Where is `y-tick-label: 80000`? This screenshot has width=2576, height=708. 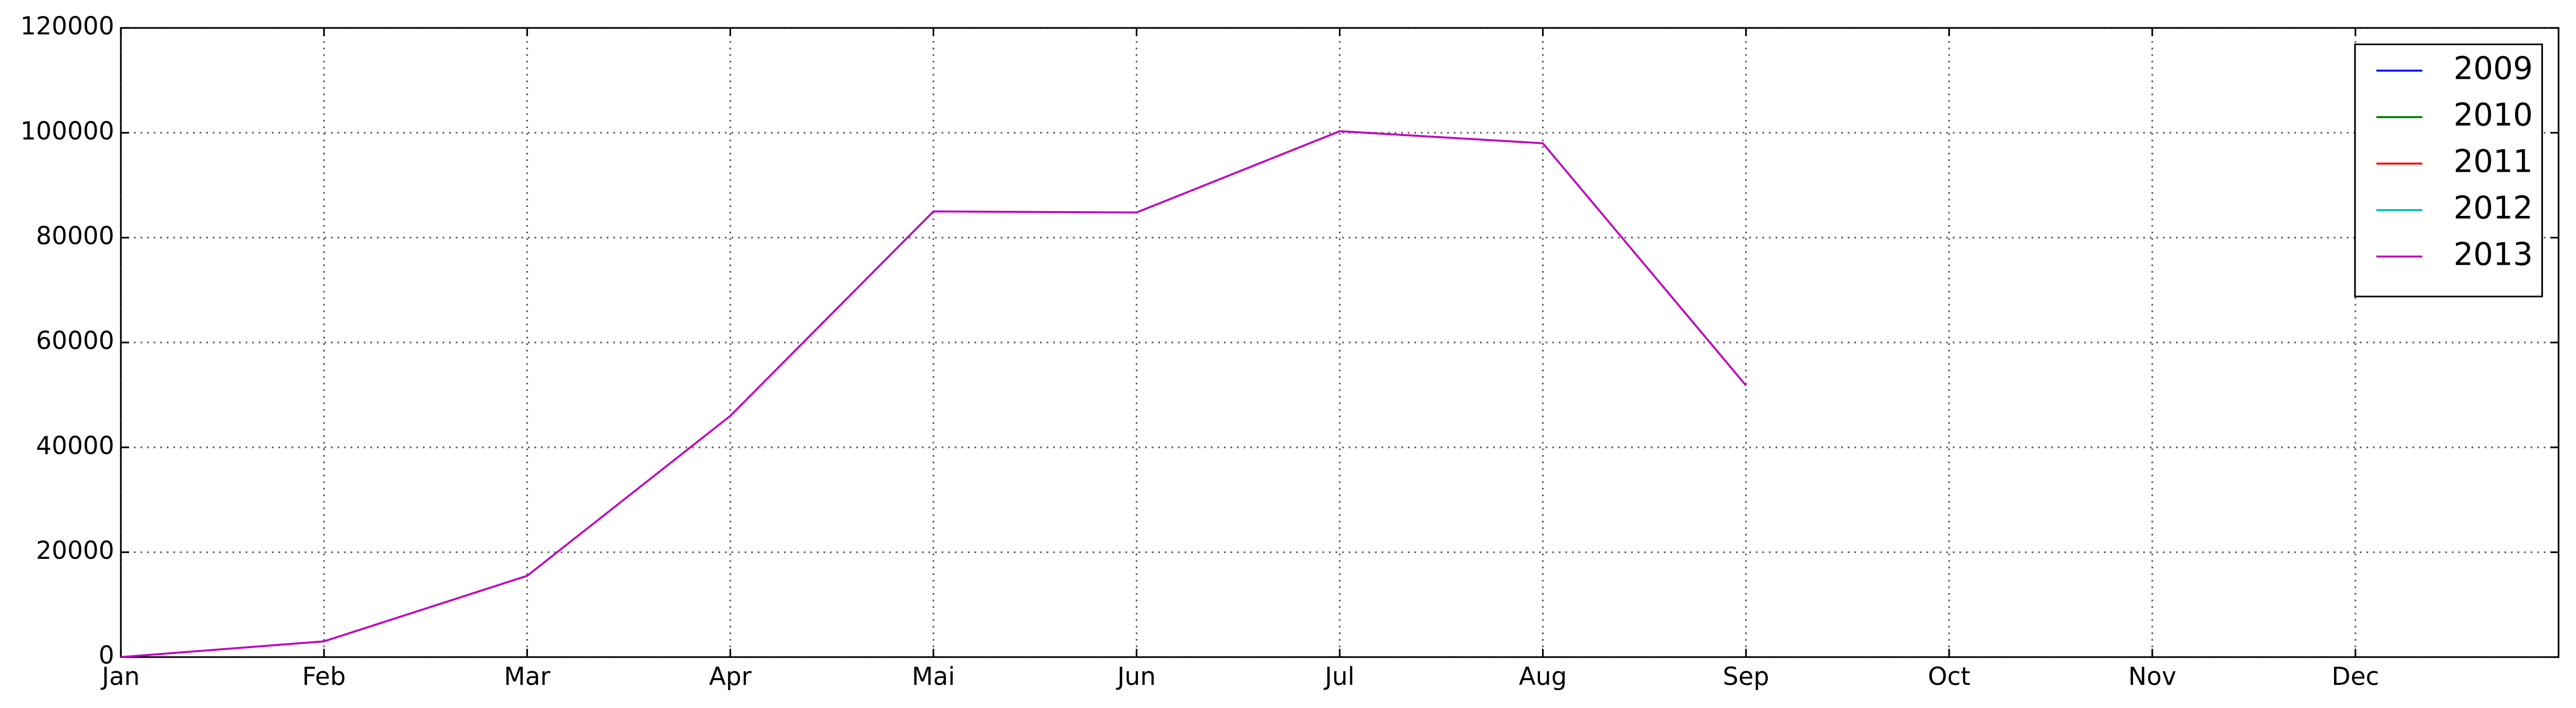
y-tick-label: 80000 is located at coordinates (75, 237).